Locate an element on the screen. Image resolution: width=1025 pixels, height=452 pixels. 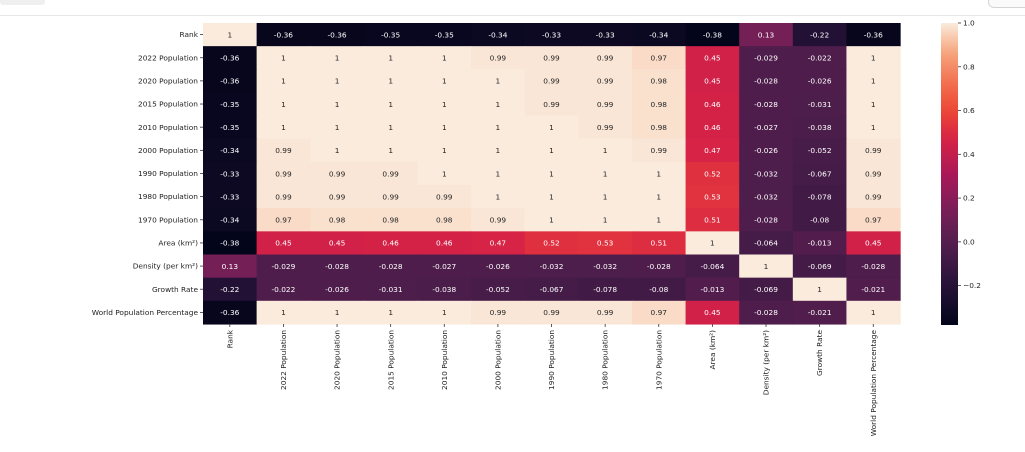
colorbar-tick-label: 0.0 is located at coordinates (969, 241).